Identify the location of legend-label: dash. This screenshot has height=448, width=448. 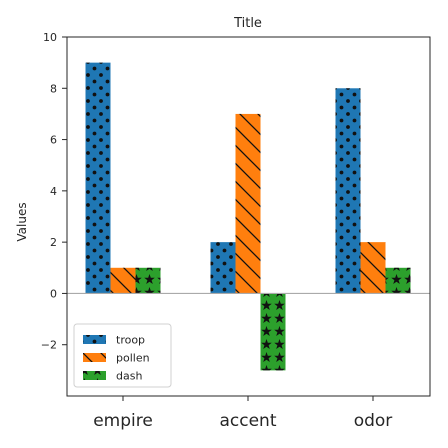
(129, 376).